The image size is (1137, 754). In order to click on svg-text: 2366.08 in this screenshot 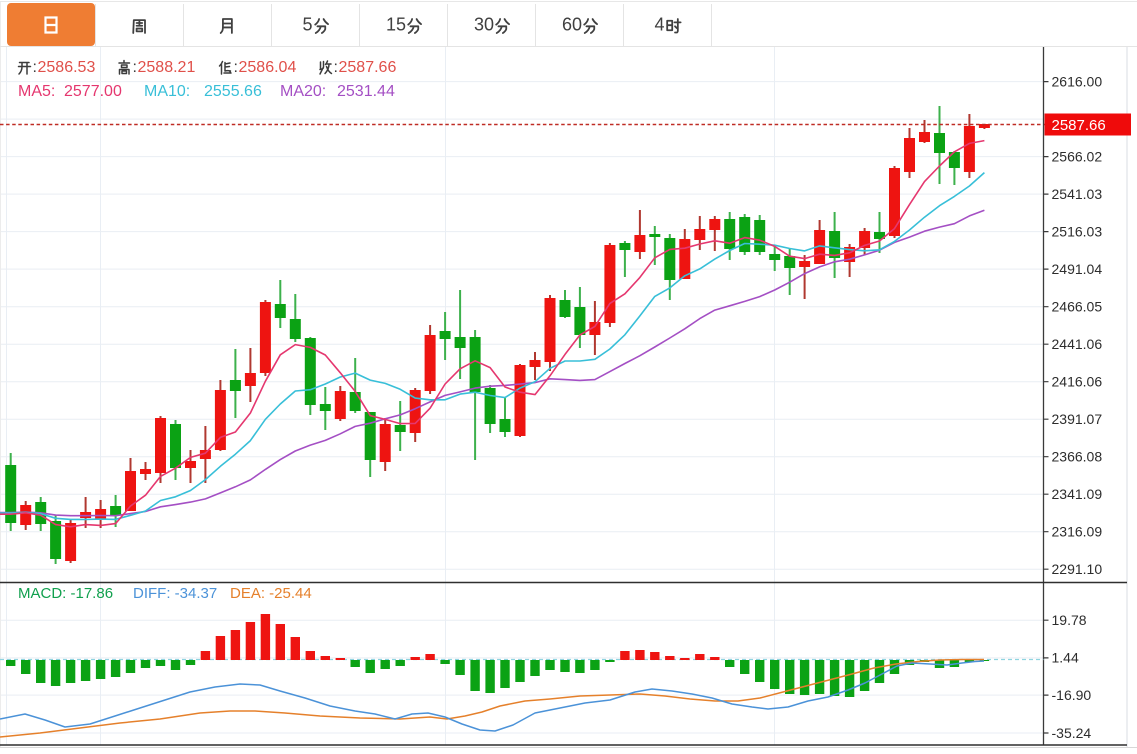, I will do `click(1077, 457)`.